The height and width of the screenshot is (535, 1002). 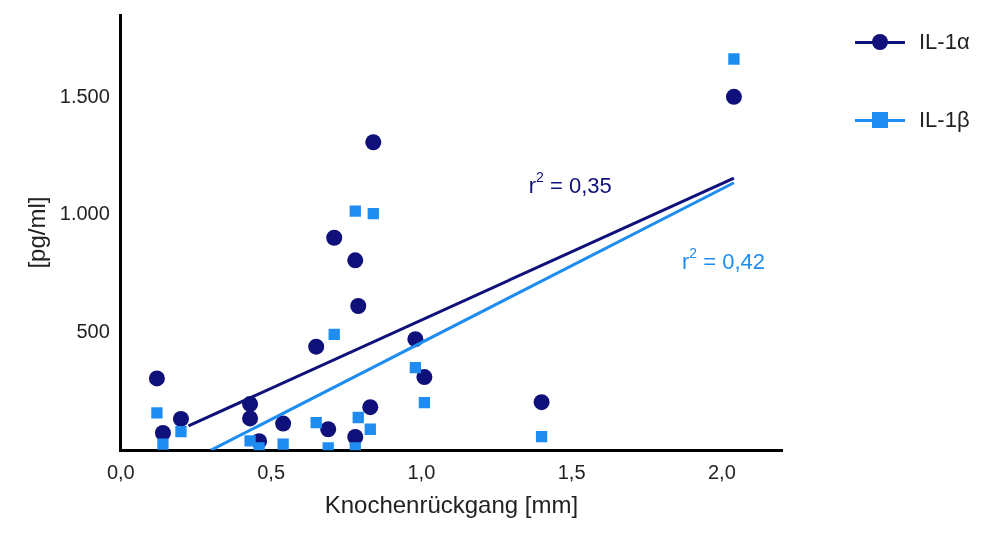 I want to click on x-tick-label: 2,0, so click(x=721, y=471).